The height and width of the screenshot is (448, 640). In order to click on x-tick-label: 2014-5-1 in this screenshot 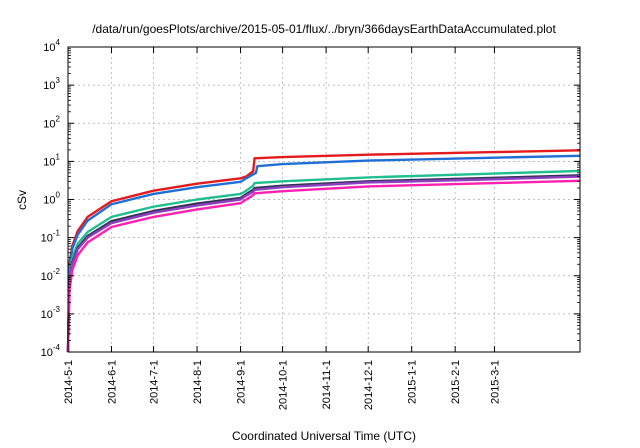, I will do `click(69, 382)`.